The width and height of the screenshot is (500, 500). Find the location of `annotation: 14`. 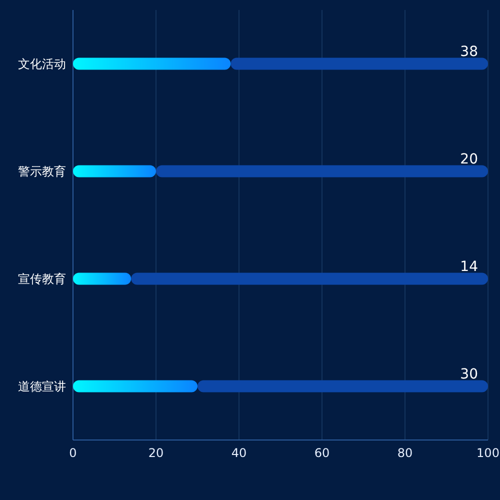

annotation: 14 is located at coordinates (469, 266).